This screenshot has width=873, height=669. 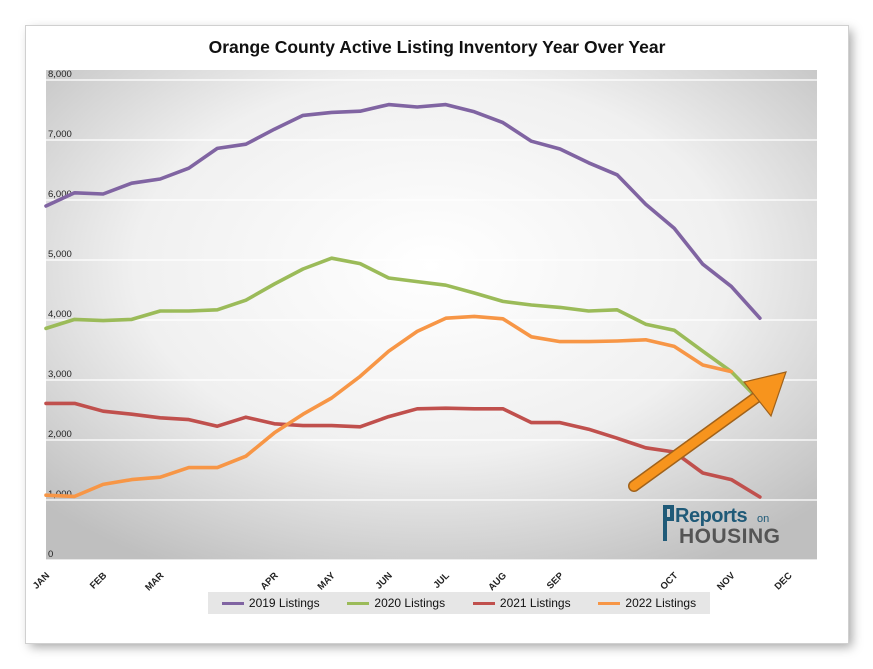 I want to click on x-tick-label: OCT, so click(x=669, y=581).